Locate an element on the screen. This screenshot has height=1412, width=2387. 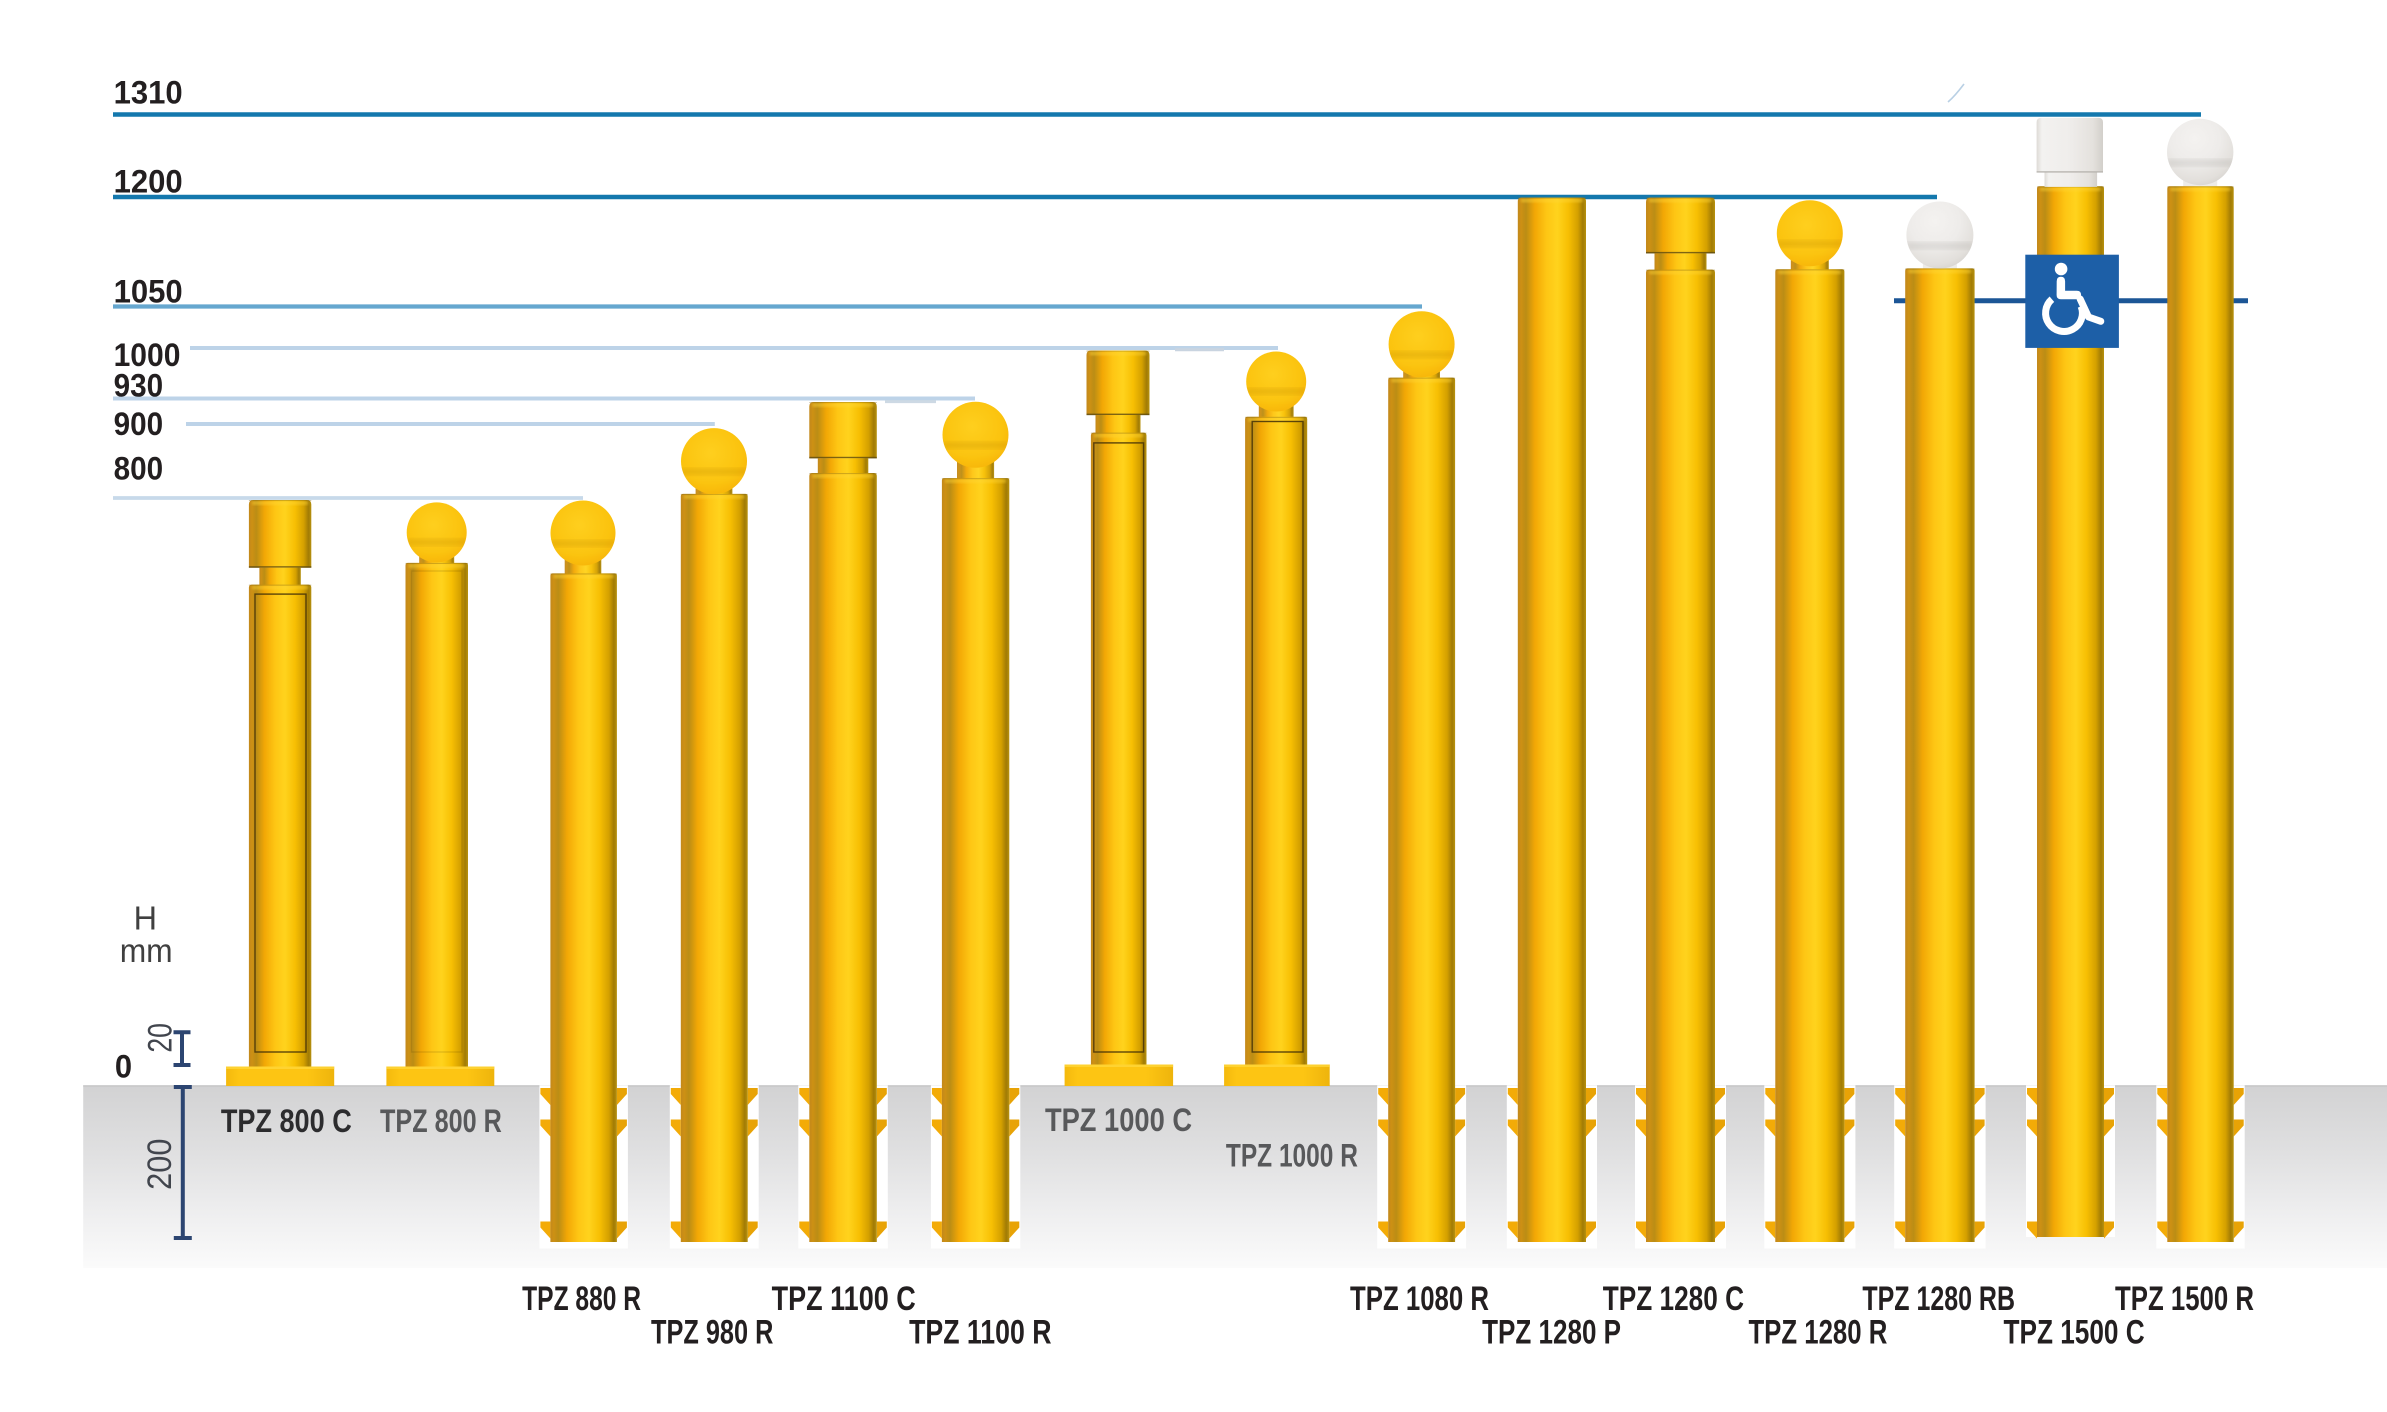
svg-text: 0 is located at coordinates (123, 1067).